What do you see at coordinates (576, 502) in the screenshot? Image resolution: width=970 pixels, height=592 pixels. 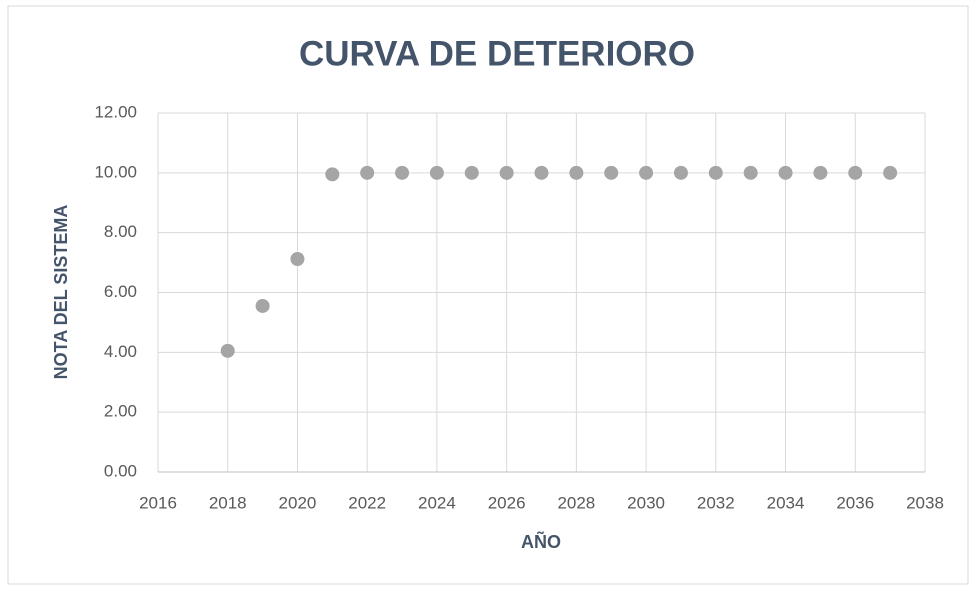 I see `x-tick-label: 2028` at bounding box center [576, 502].